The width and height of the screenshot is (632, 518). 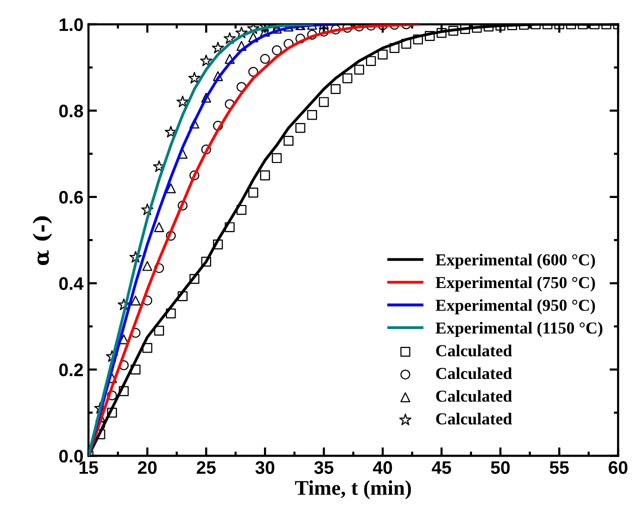 I want to click on legend-label: Experimental (600 °C), so click(x=515, y=261).